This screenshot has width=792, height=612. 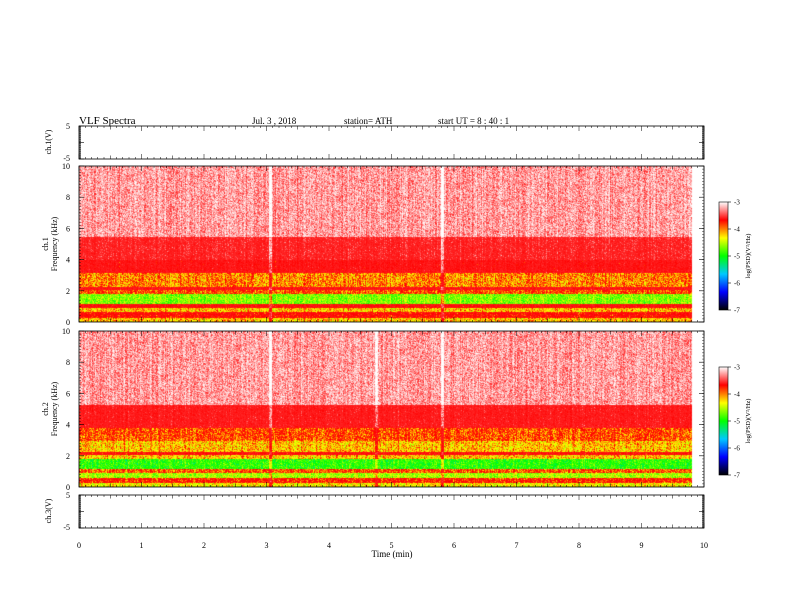 What do you see at coordinates (54, 243) in the screenshot?
I see `ch1-frequency-label: Frequency (kHz)` at bounding box center [54, 243].